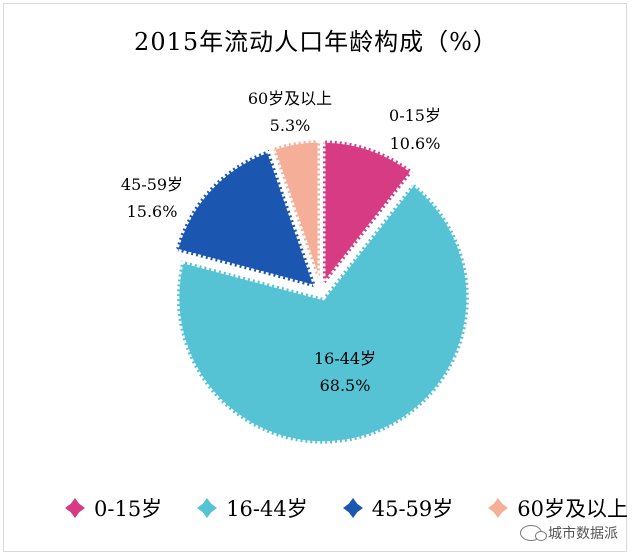  I want to click on wechat-icon, so click(533, 533).